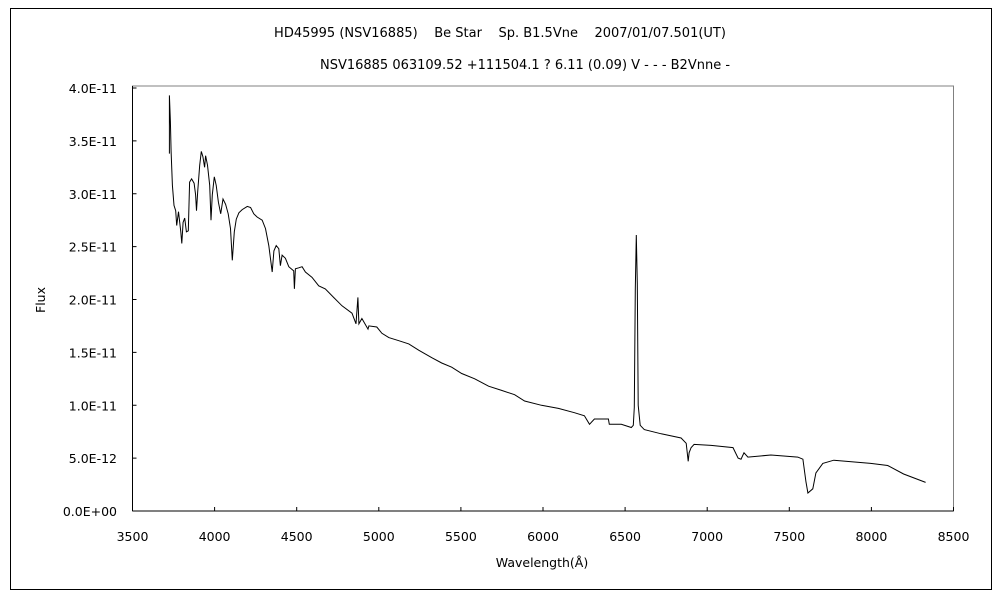  I want to click on y-tick-label: 4.0E-11, so click(93, 88).